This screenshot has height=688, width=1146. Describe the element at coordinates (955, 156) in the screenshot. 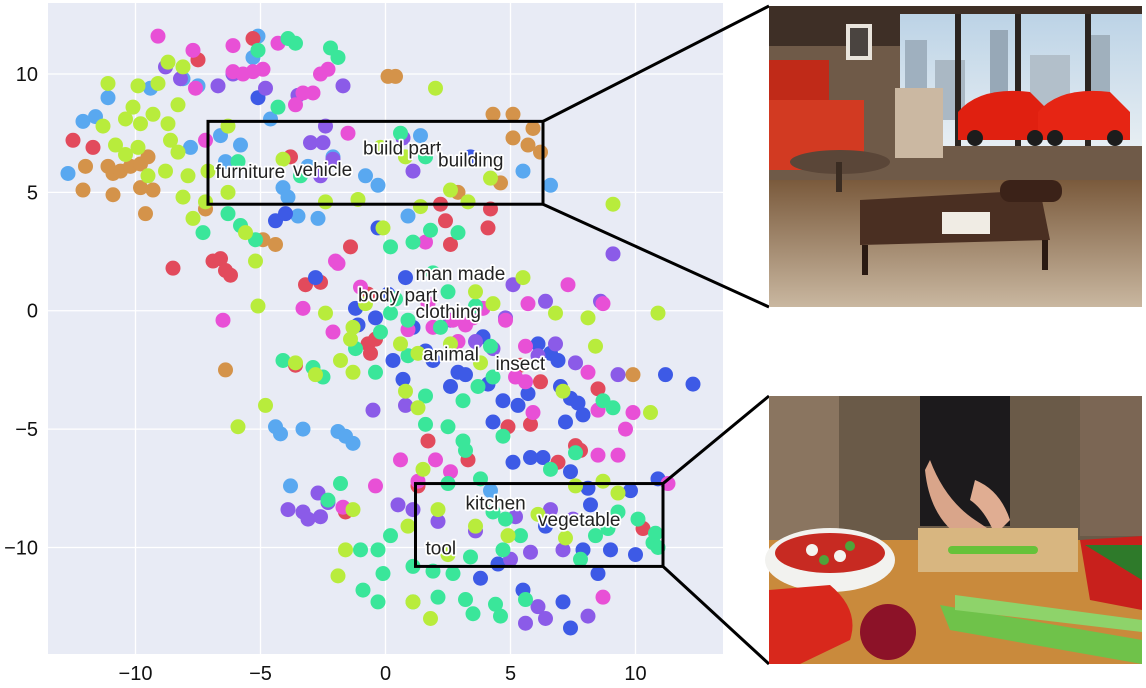

I see `living-room-photo` at that location.